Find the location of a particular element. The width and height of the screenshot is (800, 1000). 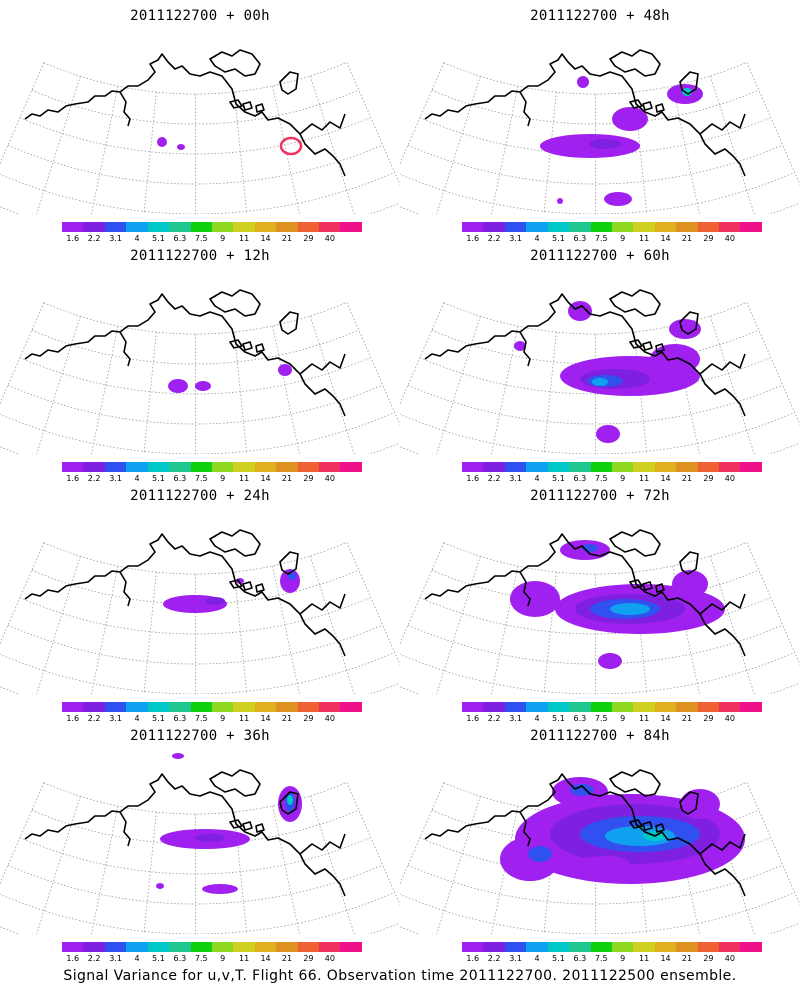

panel-title: 2011122700 + 48h is located at coordinates (600, 16).